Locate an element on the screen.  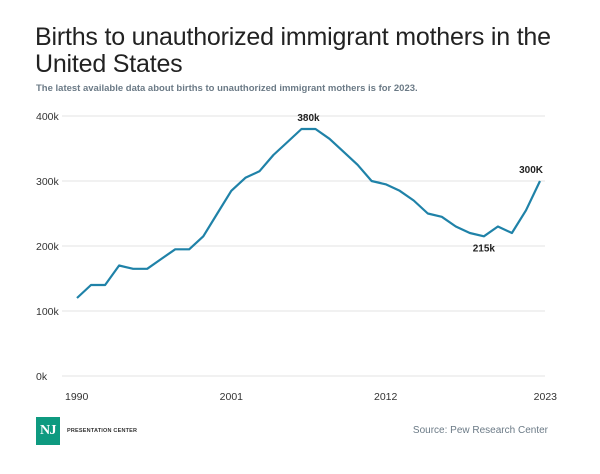
nj-logo-icon: NJ is located at coordinates (48, 431).